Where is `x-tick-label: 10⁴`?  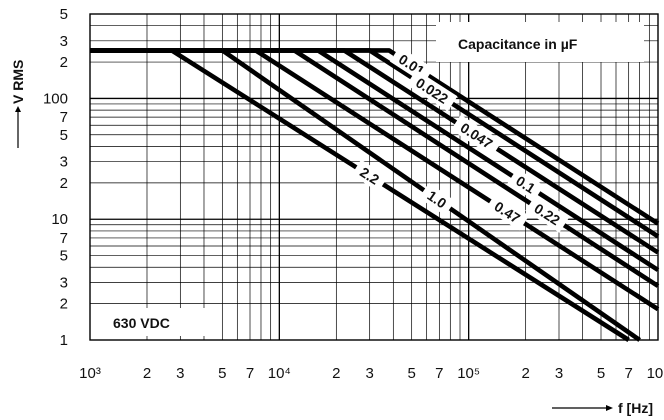 x-tick-label: 10⁴ is located at coordinates (279, 373).